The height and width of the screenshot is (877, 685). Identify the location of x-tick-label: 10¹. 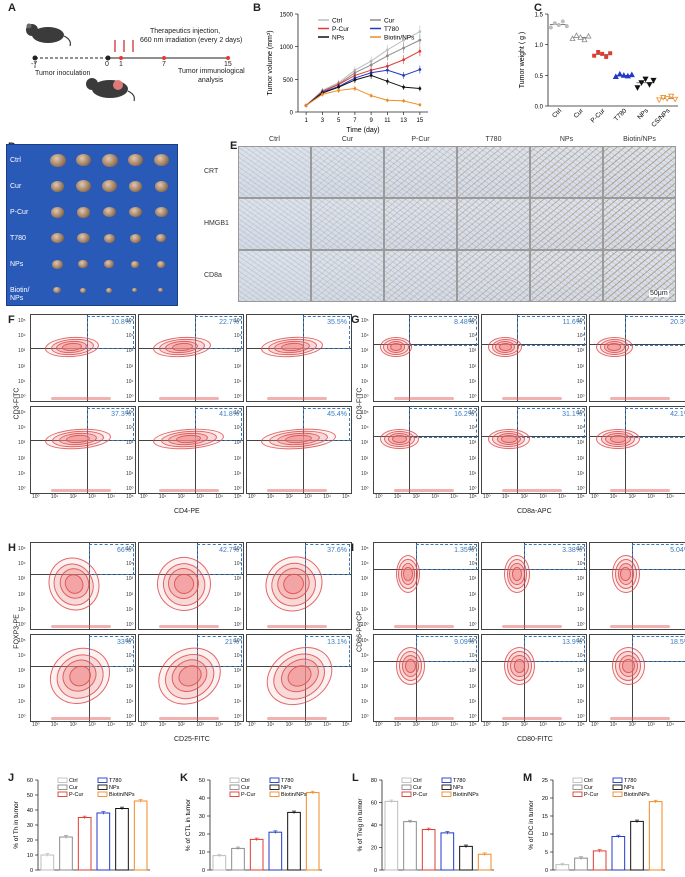
(505, 497).